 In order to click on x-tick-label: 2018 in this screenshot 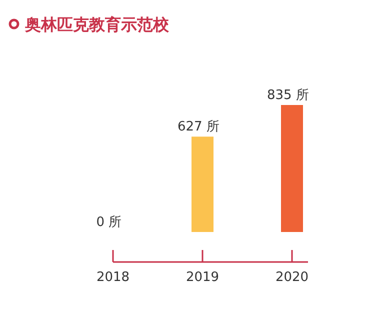, I will do `click(113, 277)`.